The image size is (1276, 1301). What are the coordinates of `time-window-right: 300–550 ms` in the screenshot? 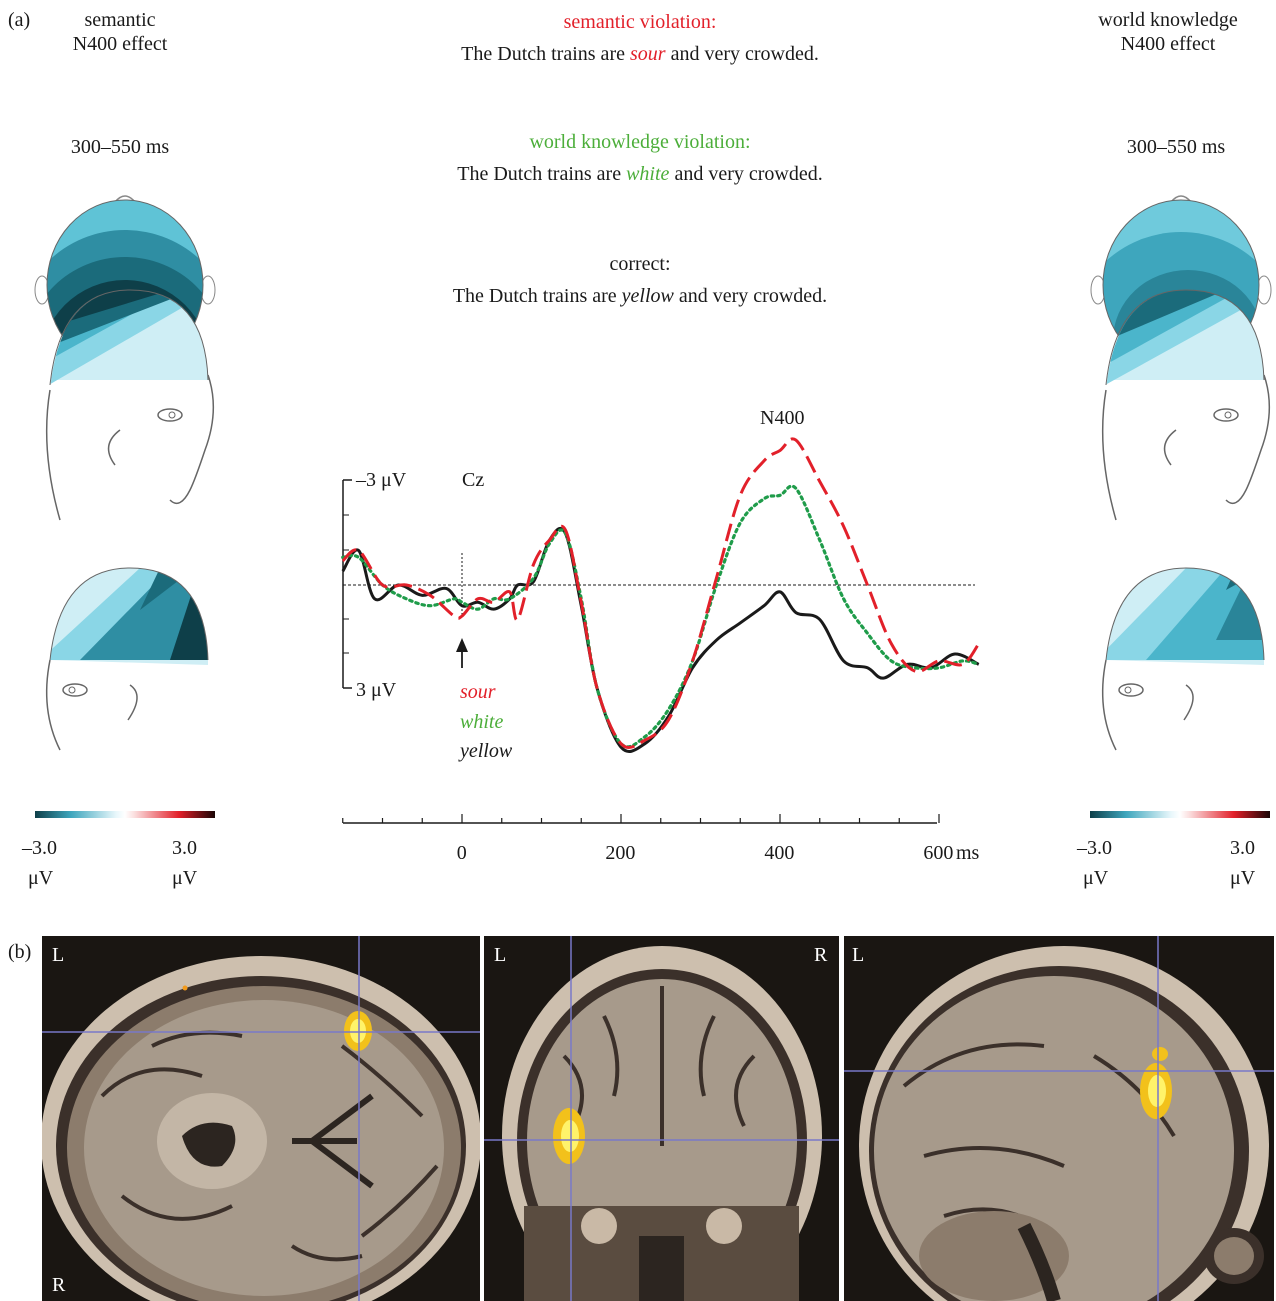 It's located at (1176, 147).